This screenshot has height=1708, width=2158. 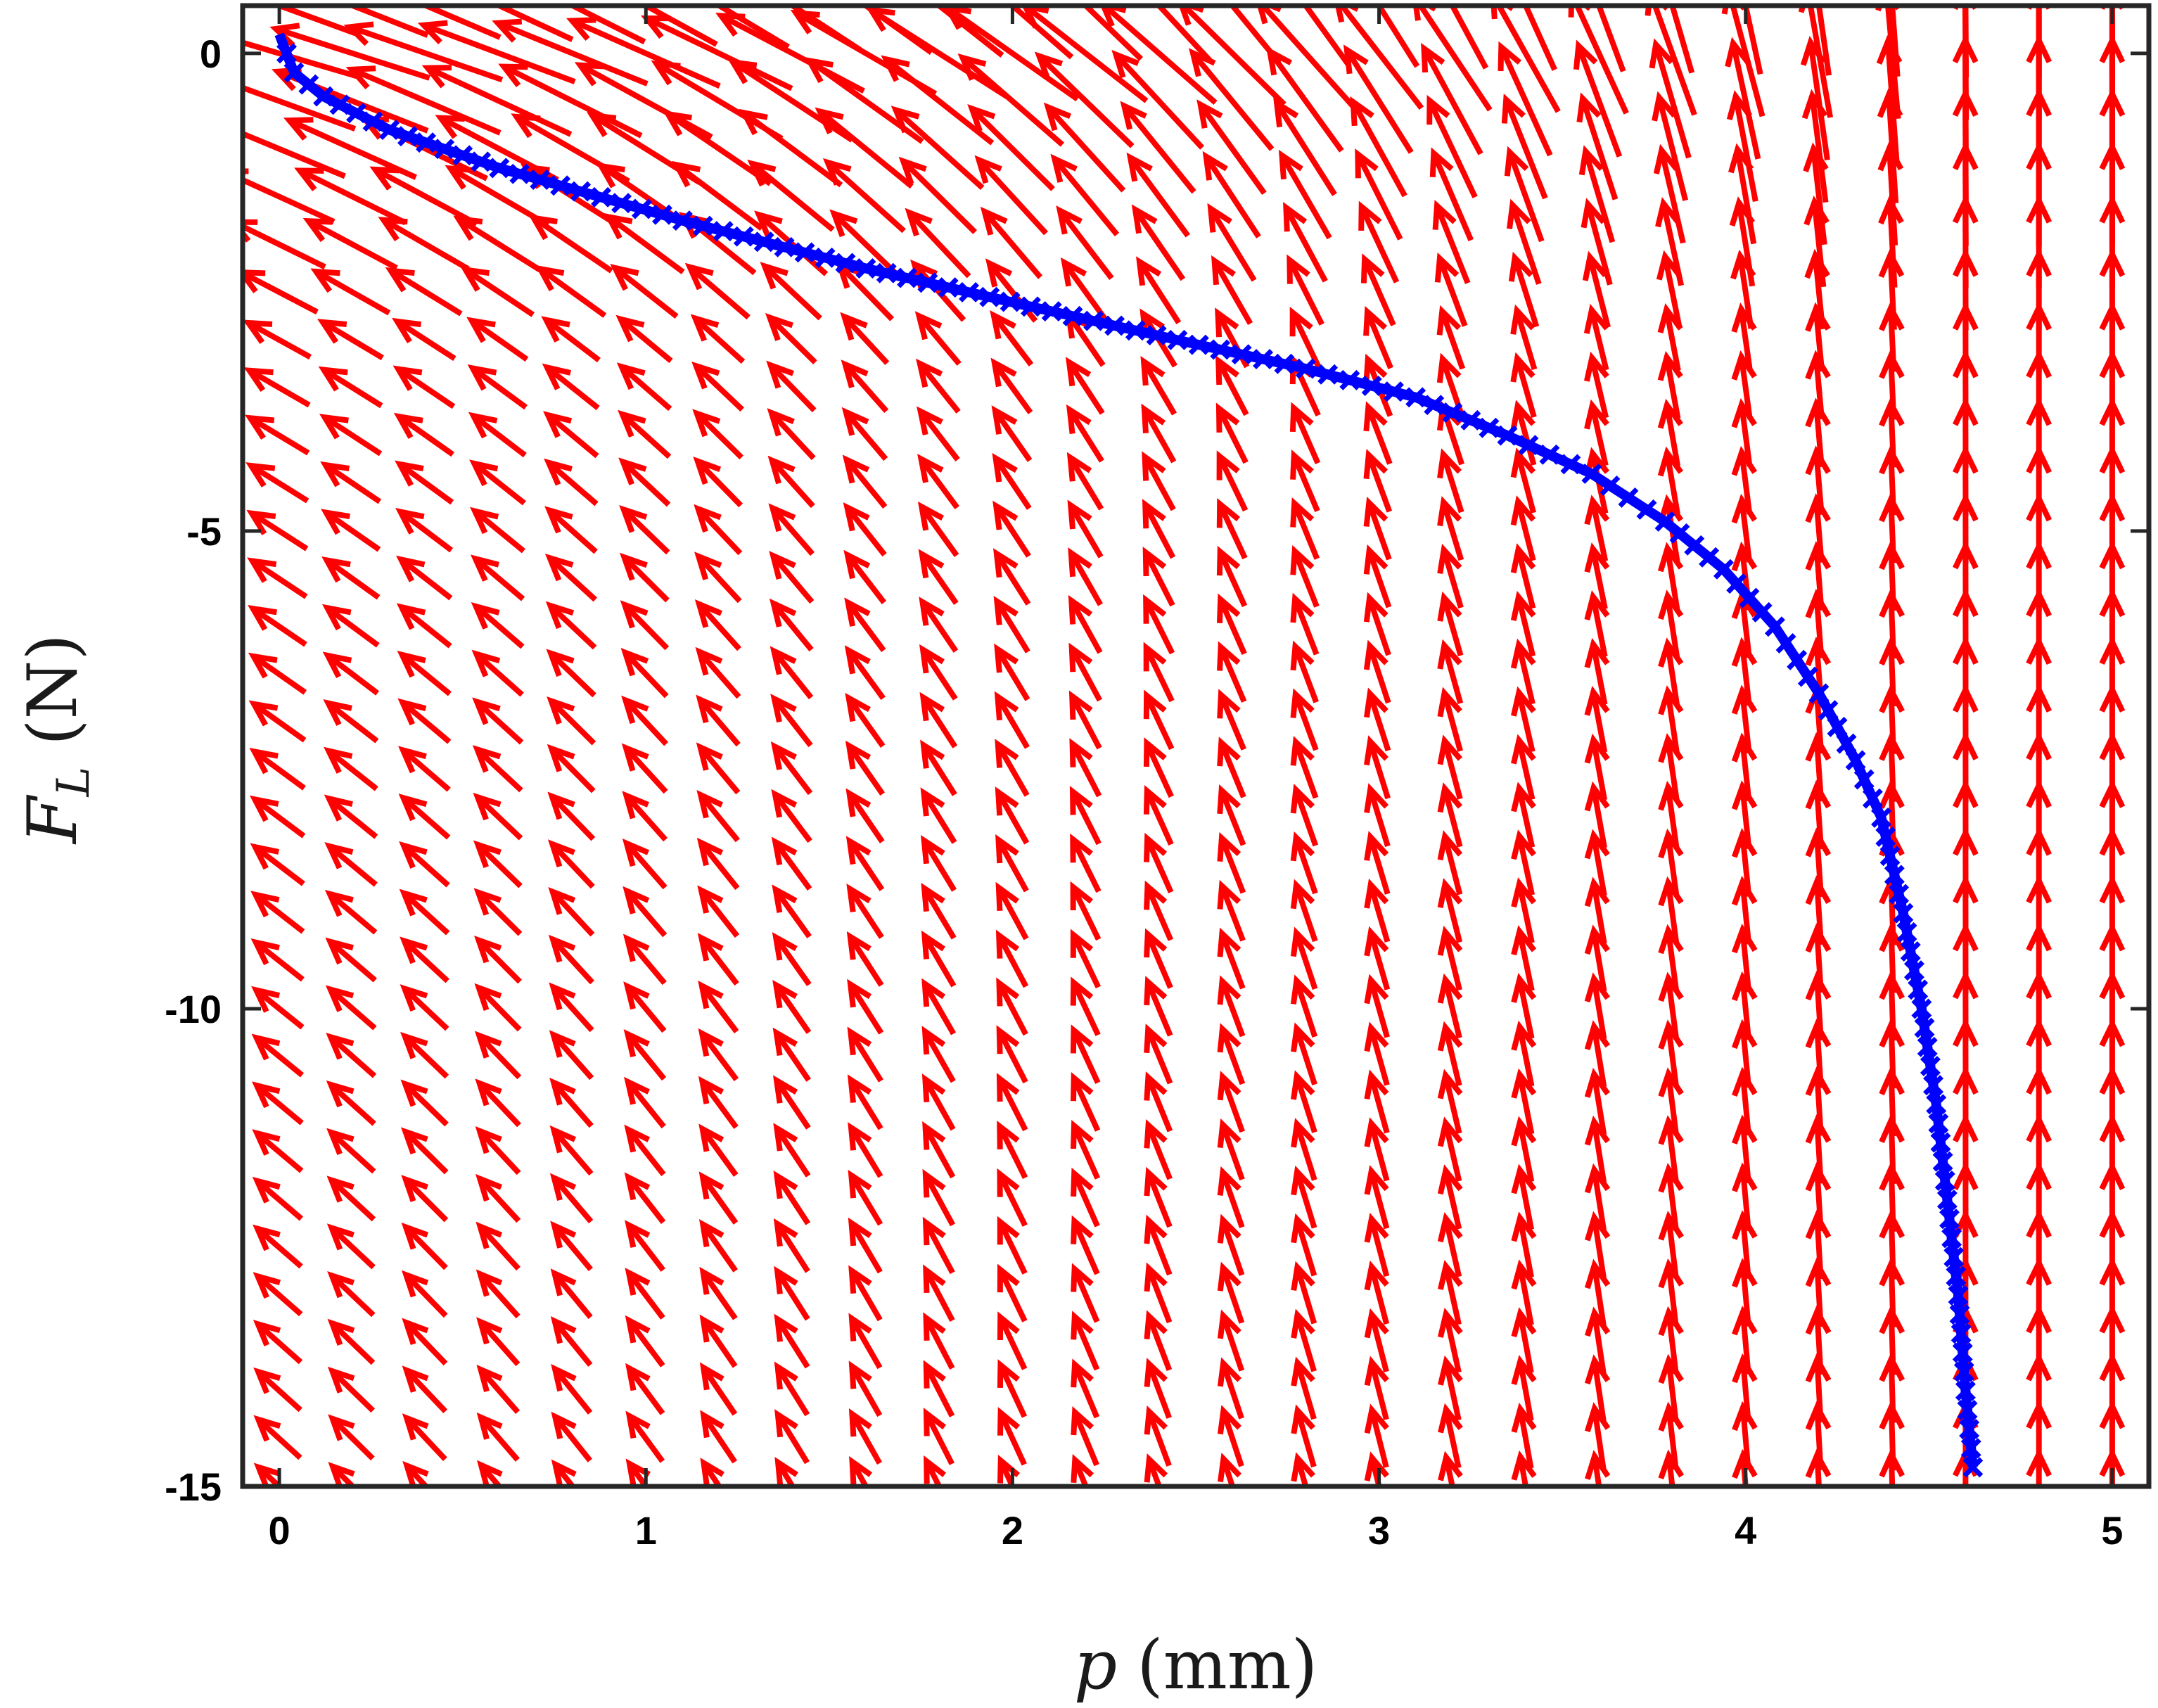 What do you see at coordinates (52, 819) in the screenshot?
I see `y-axis-var: F` at bounding box center [52, 819].